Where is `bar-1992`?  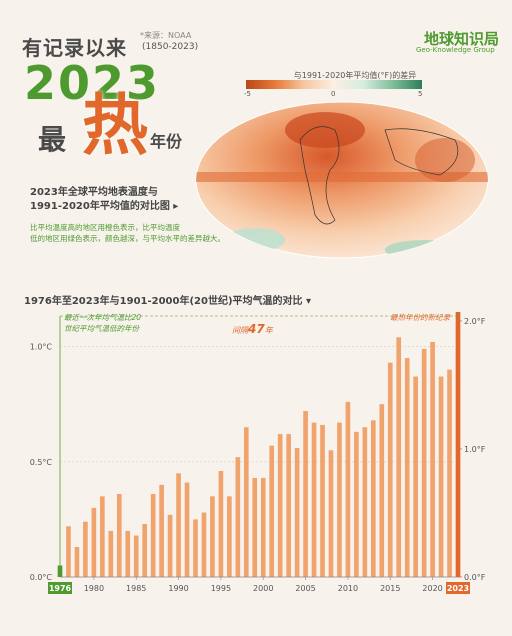
bar-1992 is located at coordinates (195, 548).